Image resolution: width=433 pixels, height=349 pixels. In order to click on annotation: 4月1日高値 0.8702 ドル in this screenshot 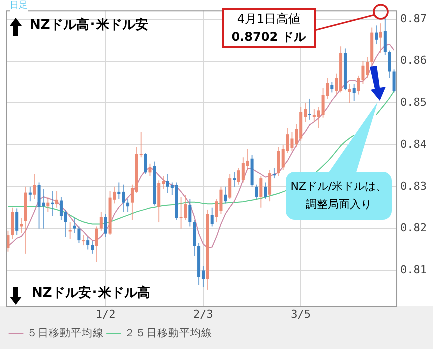, I will do `click(269, 28)`.